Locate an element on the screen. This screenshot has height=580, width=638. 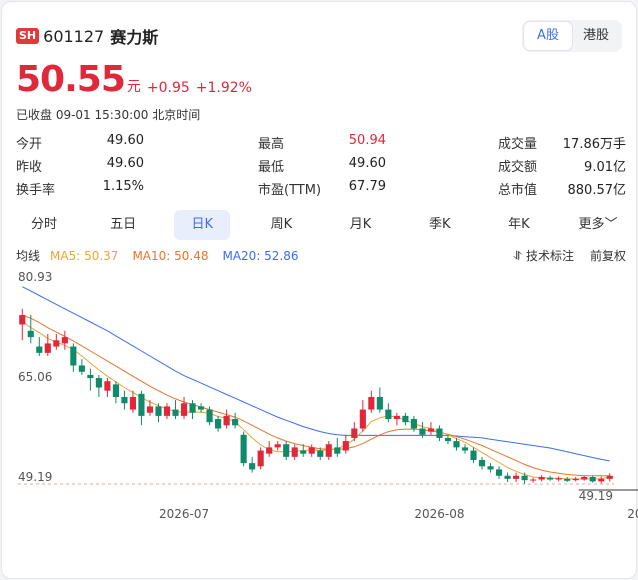
stats-row: 换手率 1.15% 市盈(TTM) 67.79 总市值 880.57亿 is located at coordinates (321, 188).